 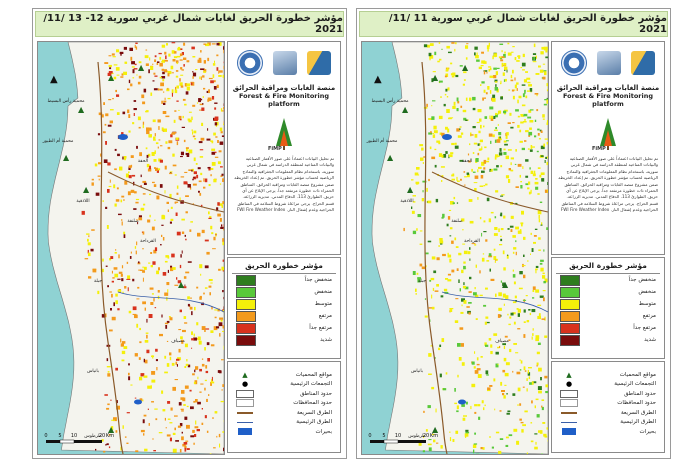 I want to click on north-arrow-icon: ▲, so click(x=54, y=79).